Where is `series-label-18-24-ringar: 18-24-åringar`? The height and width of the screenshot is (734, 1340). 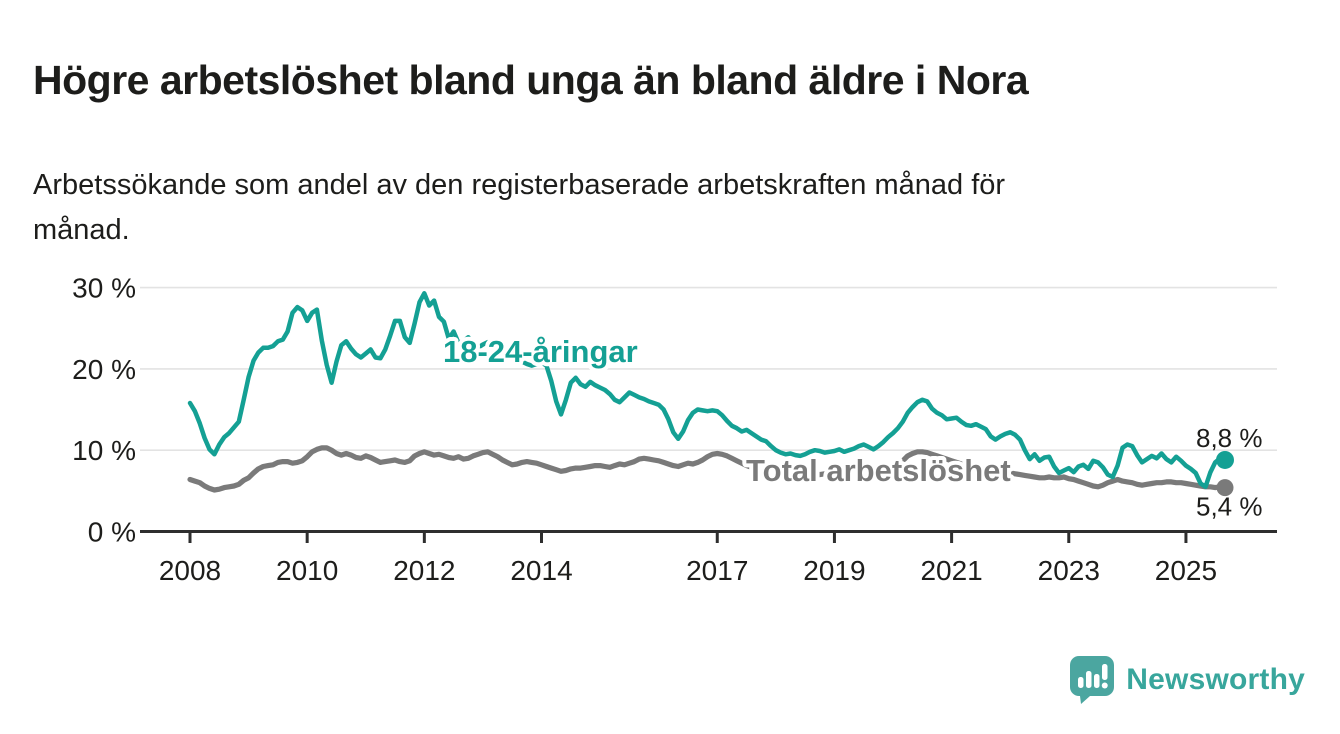 series-label-18-24-ringar: 18-24-åringar is located at coordinates (540, 351).